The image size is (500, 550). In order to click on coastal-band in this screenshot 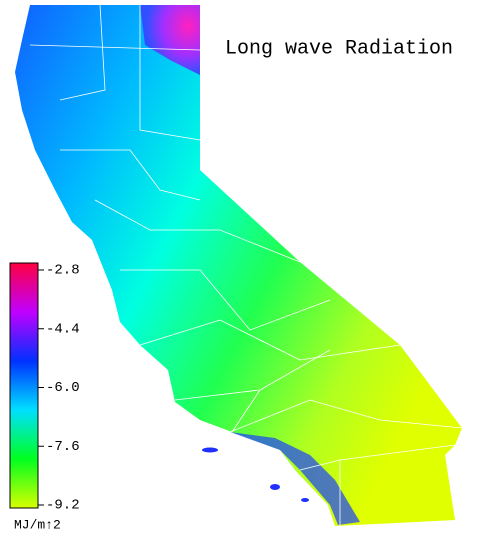, I will do `click(295, 478)`.